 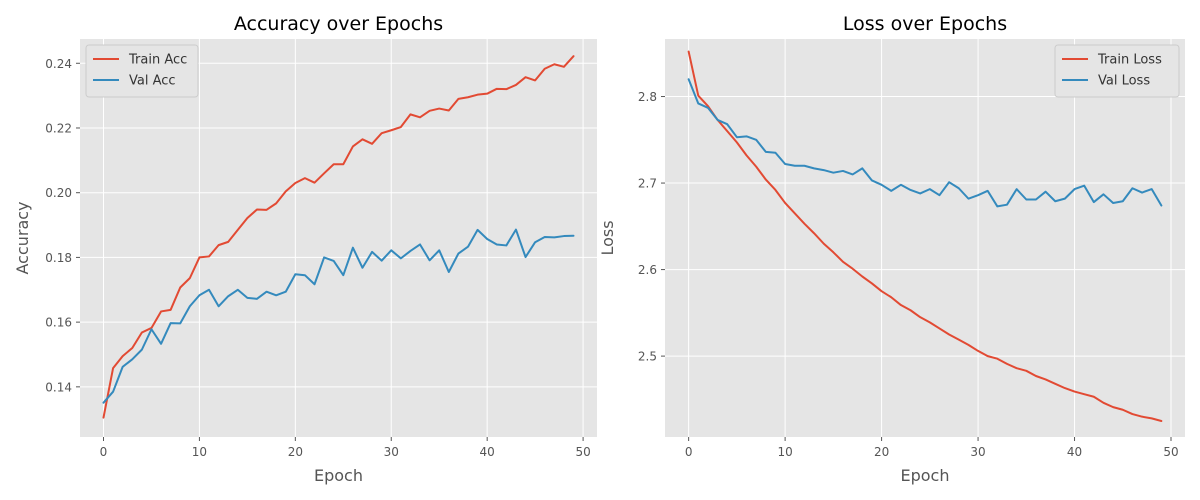 I want to click on y-tick-label: 0.16, so click(x=58, y=323).